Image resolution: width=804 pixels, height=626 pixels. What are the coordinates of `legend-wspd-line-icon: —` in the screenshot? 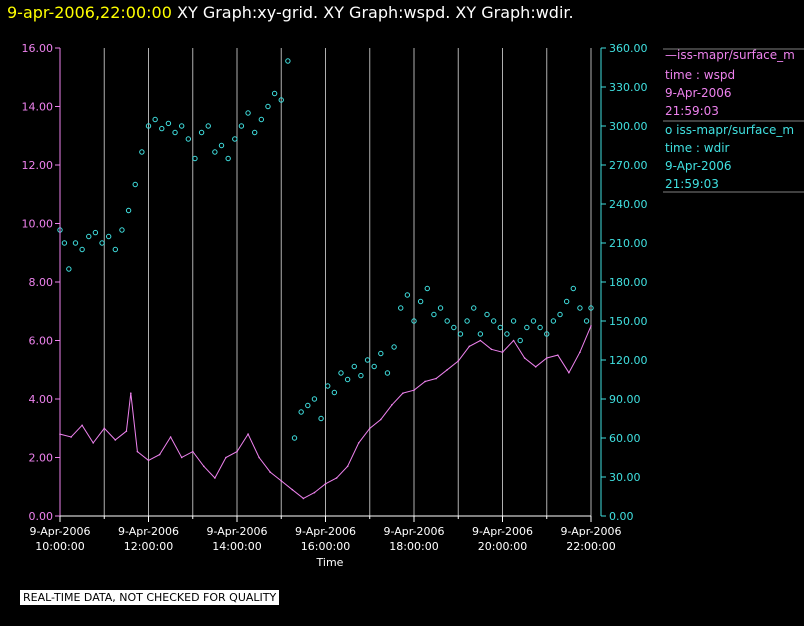 It's located at (671, 55).